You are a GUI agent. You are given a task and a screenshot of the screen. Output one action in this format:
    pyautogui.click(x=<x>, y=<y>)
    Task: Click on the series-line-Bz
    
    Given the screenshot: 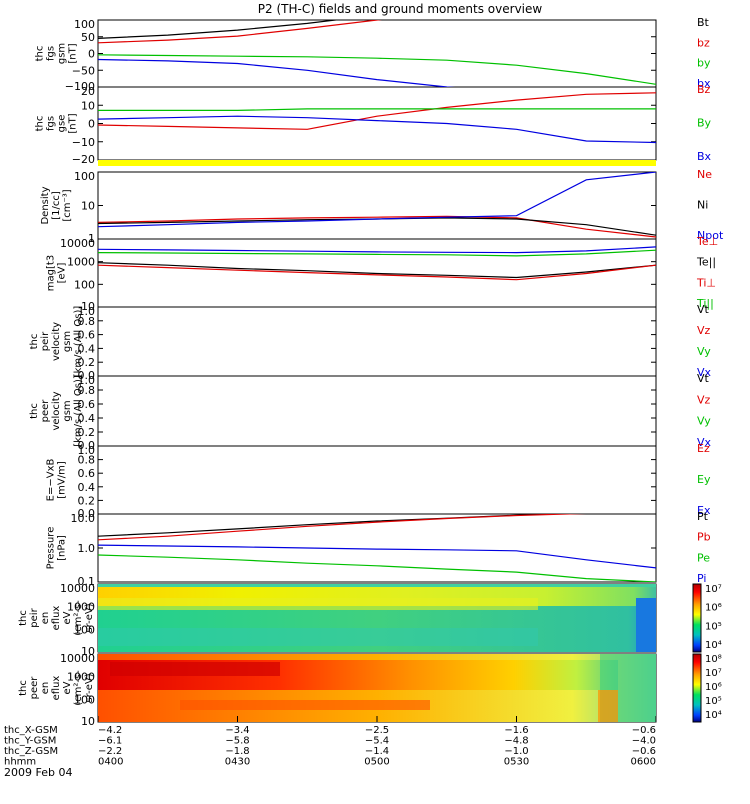 What is the action you would take?
    pyautogui.click(x=377, y=111)
    